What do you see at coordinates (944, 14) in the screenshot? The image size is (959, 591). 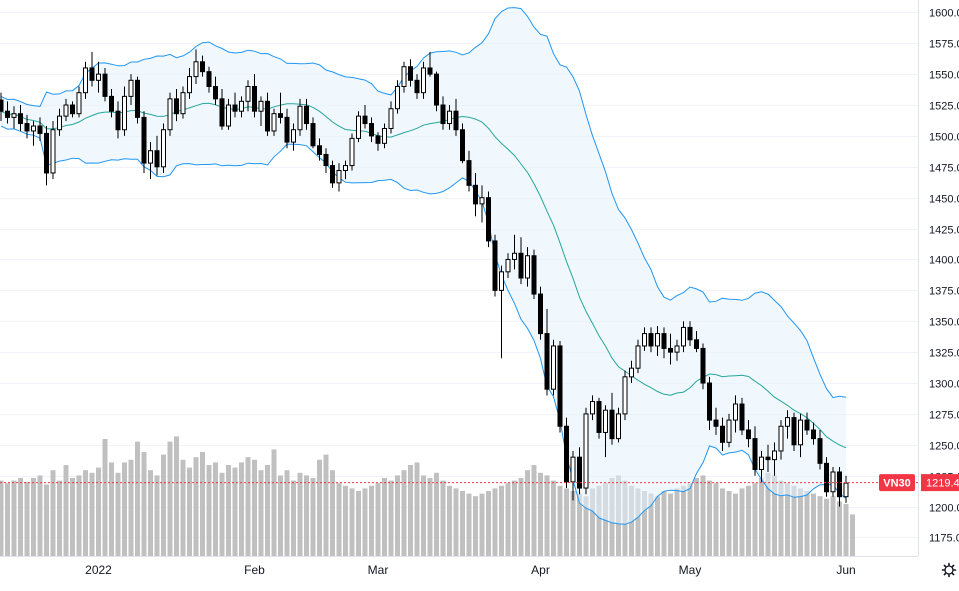 I see `price-tick-label: 1600.0` at bounding box center [944, 14].